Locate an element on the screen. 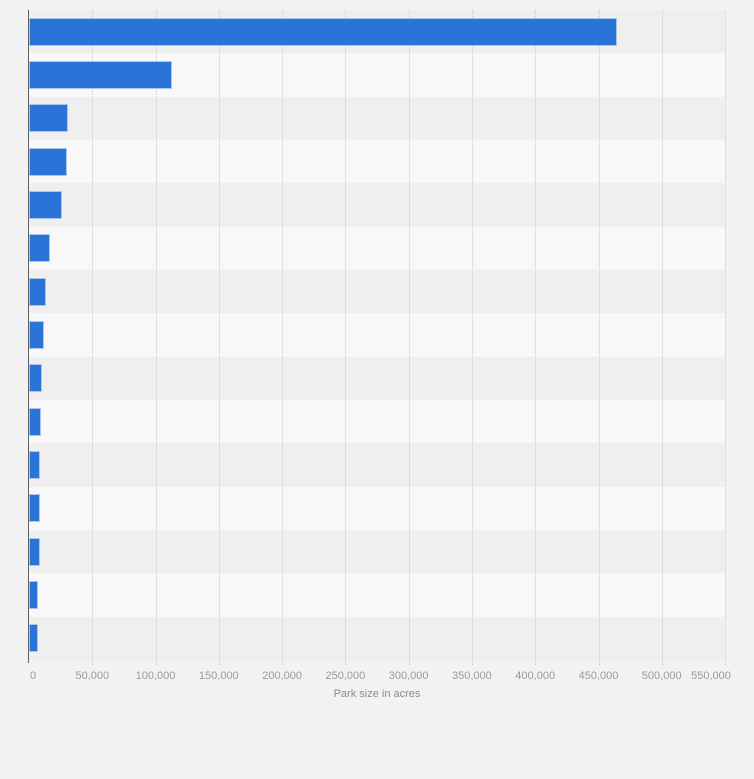 The image size is (754, 779). x-tick-label: 350,000 is located at coordinates (472, 676).